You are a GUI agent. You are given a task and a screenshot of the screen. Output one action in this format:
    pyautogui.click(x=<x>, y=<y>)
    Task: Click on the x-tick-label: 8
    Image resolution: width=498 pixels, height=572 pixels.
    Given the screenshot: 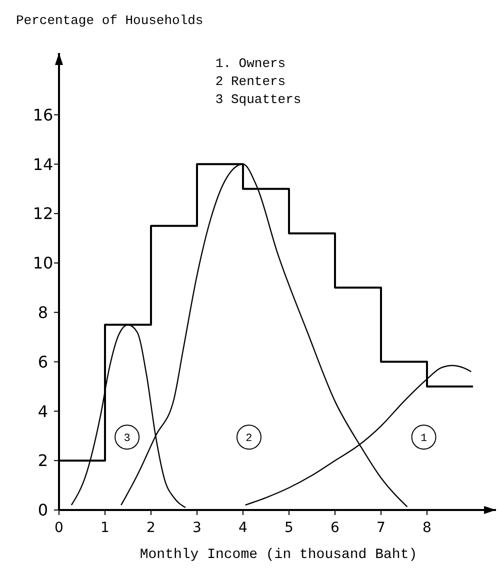 What is the action you would take?
    pyautogui.click(x=427, y=528)
    